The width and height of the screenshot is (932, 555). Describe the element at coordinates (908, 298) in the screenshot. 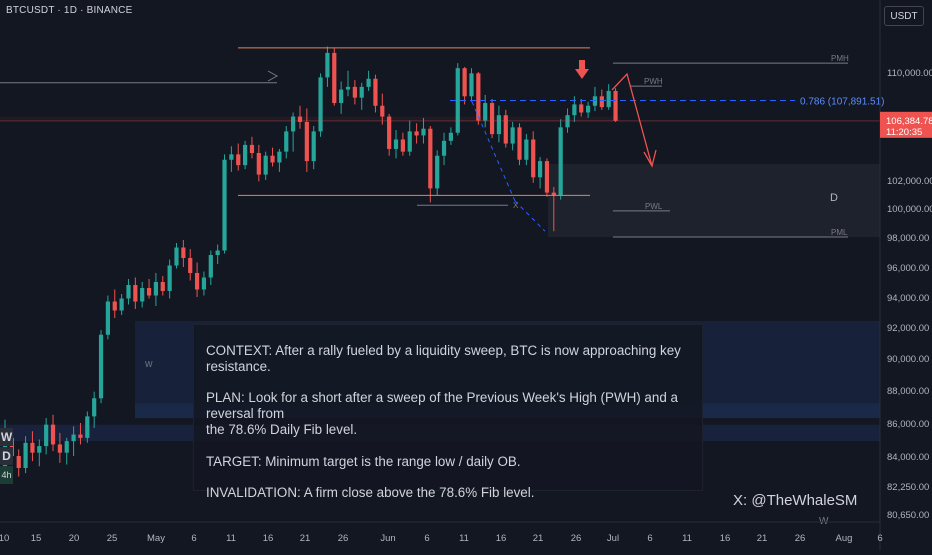

I see `price-tick-label: 94,000.00` at that location.